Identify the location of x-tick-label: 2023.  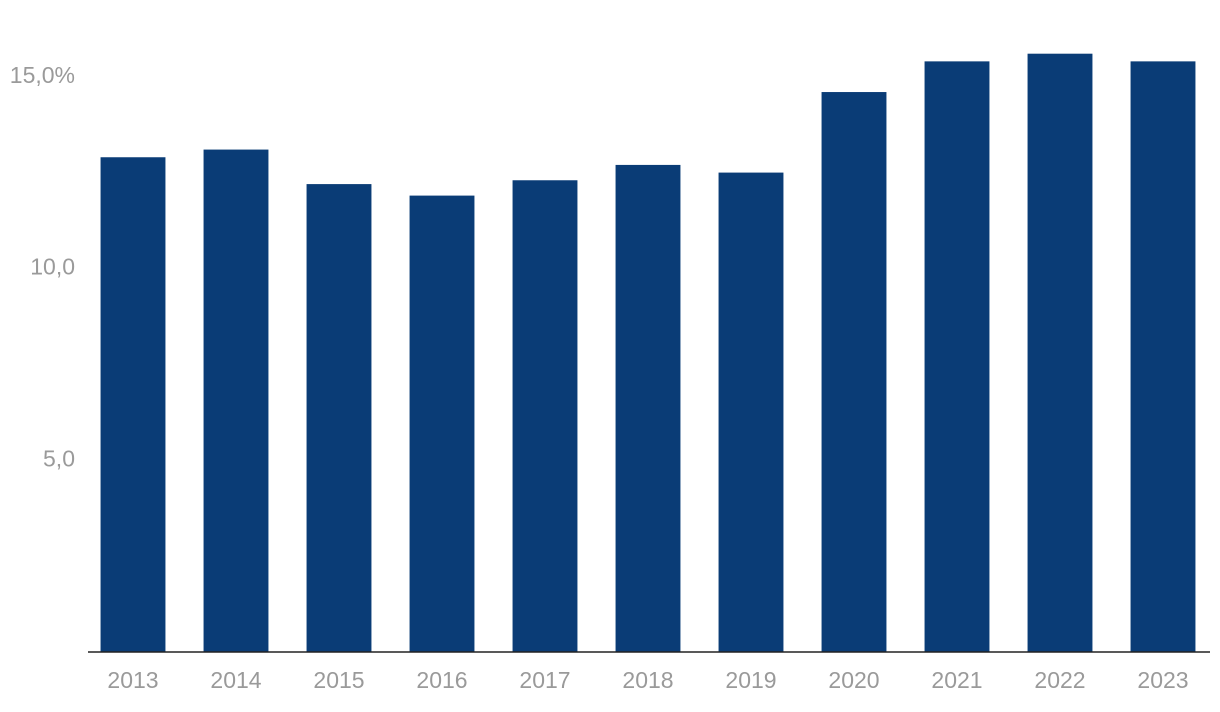
(1162, 680).